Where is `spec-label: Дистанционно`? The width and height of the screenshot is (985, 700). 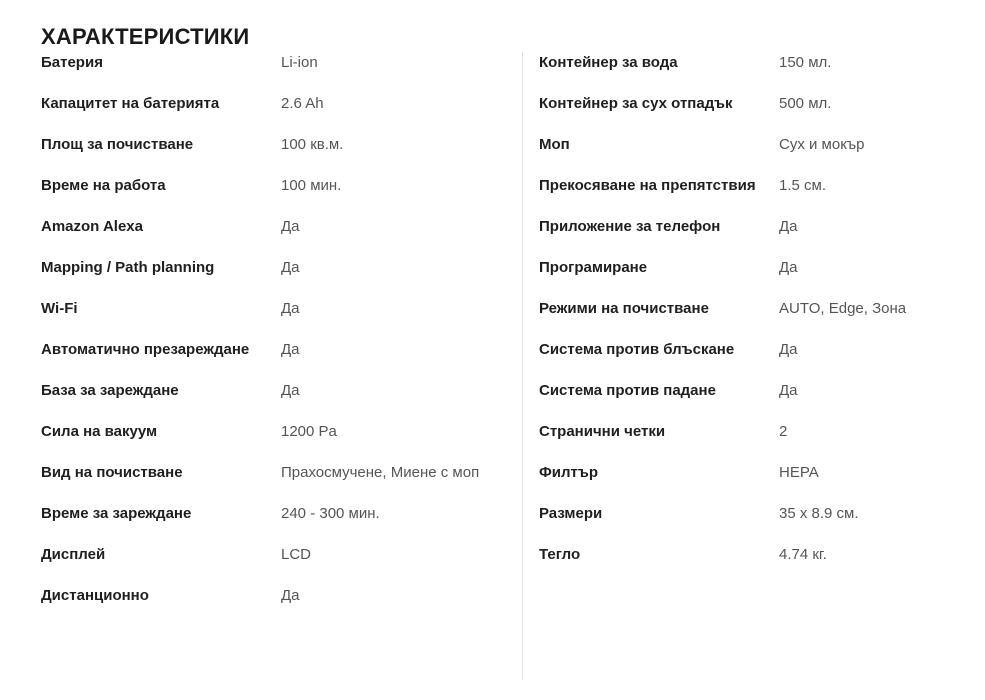
spec-label: Дистанционно is located at coordinates (95, 595).